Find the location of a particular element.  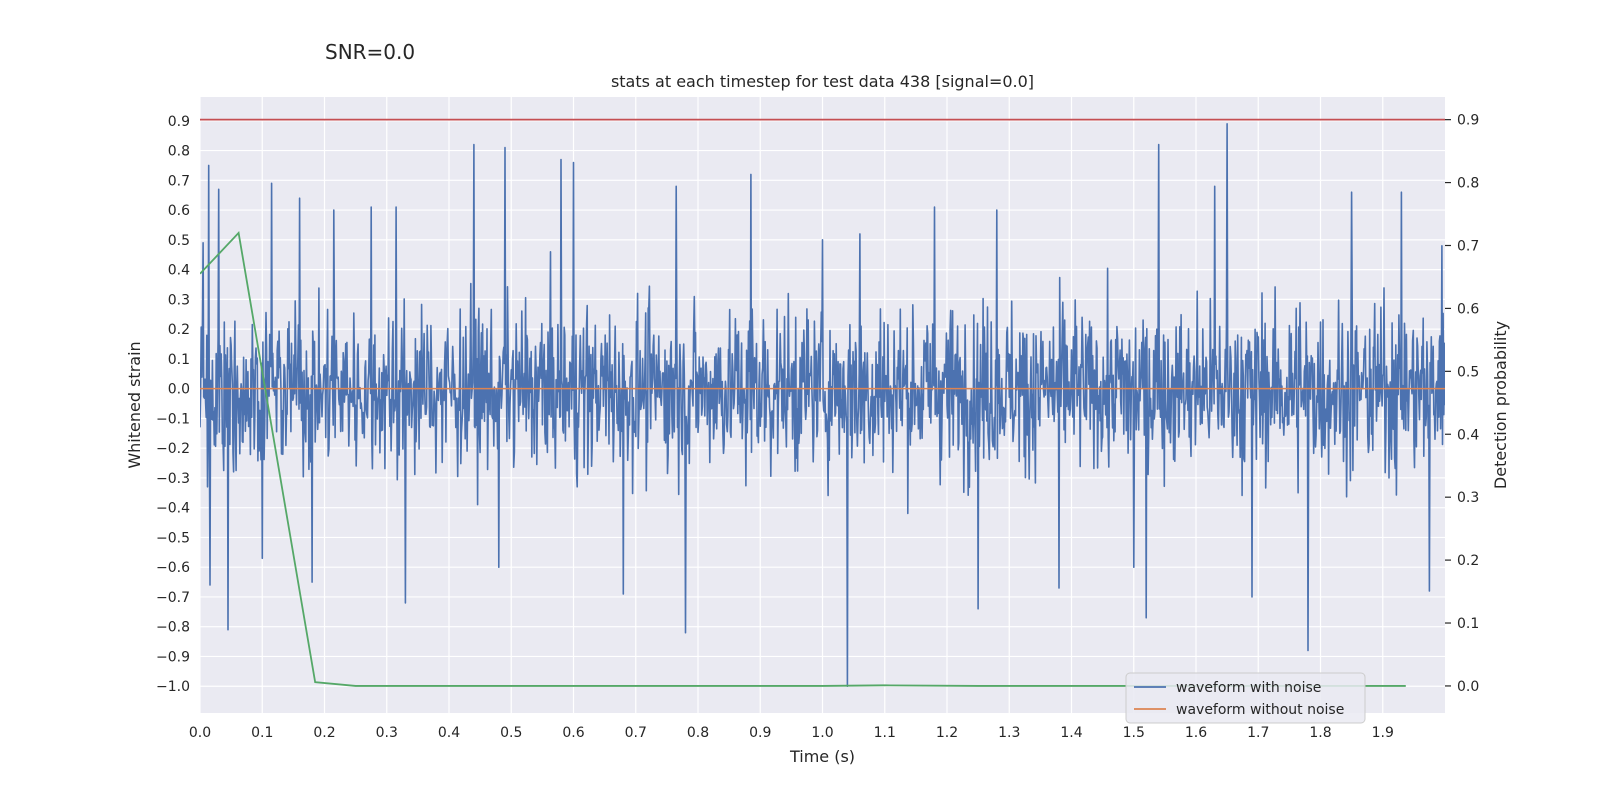

y-right-axis-label: Detection probability is located at coordinates (1500, 405).